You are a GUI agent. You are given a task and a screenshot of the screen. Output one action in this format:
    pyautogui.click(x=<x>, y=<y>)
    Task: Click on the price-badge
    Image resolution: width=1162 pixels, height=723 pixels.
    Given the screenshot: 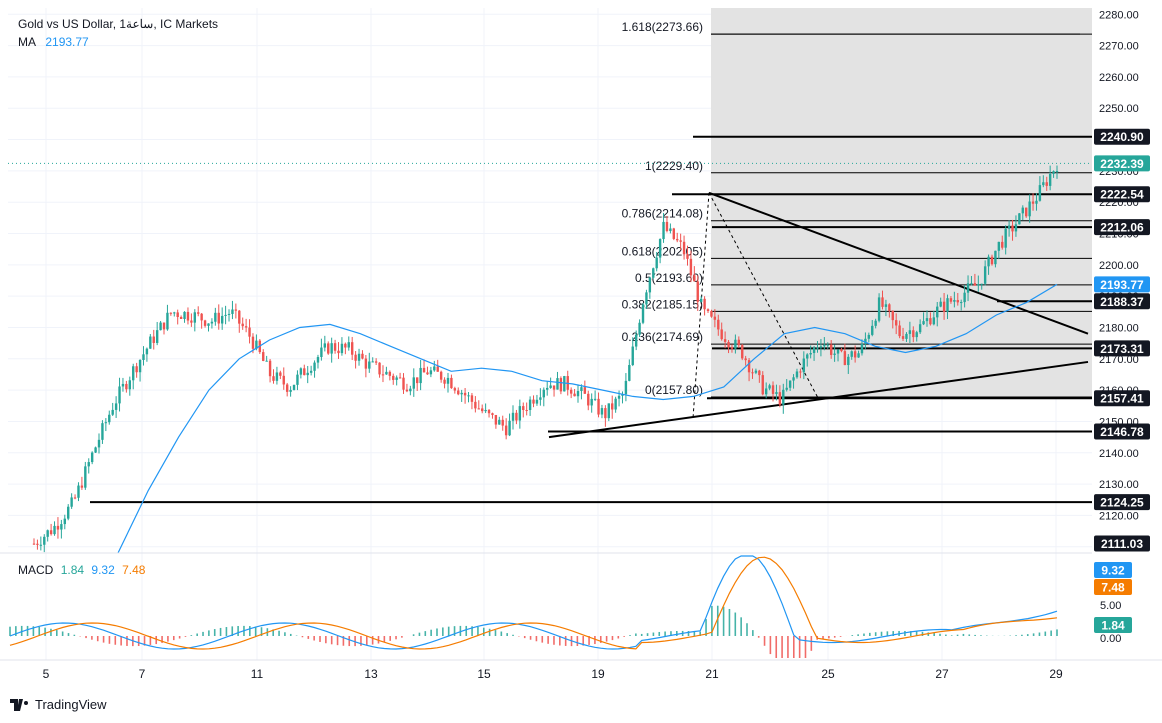 What is the action you would take?
    pyautogui.click(x=1122, y=431)
    